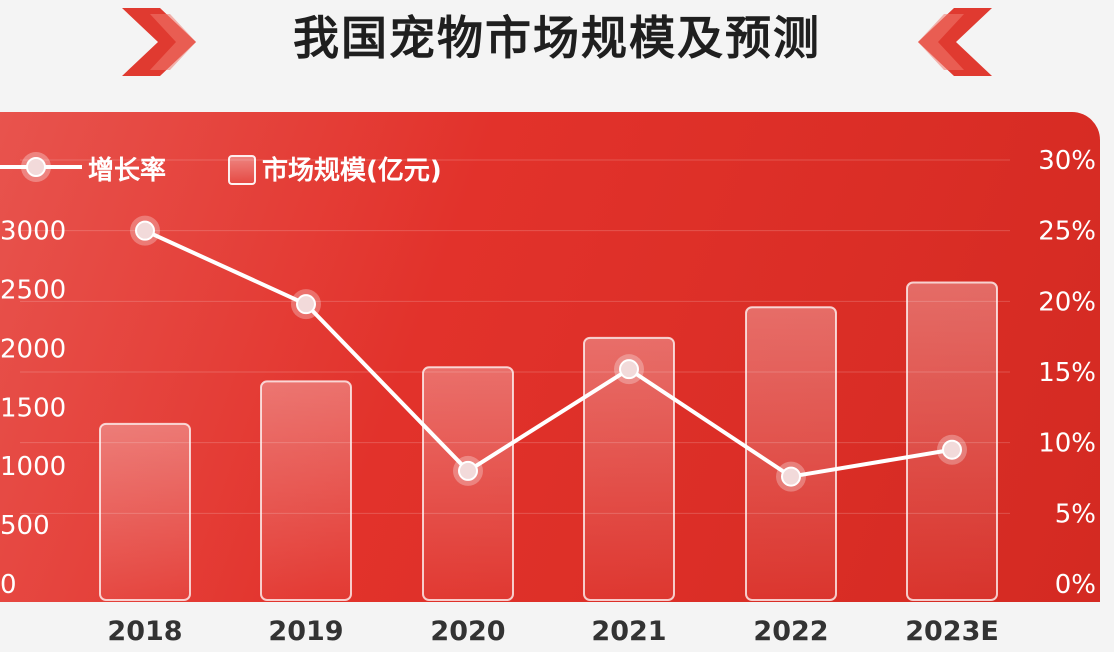 This screenshot has width=1114, height=652. I want to click on y-right-tick-label: 10%, so click(1067, 444).